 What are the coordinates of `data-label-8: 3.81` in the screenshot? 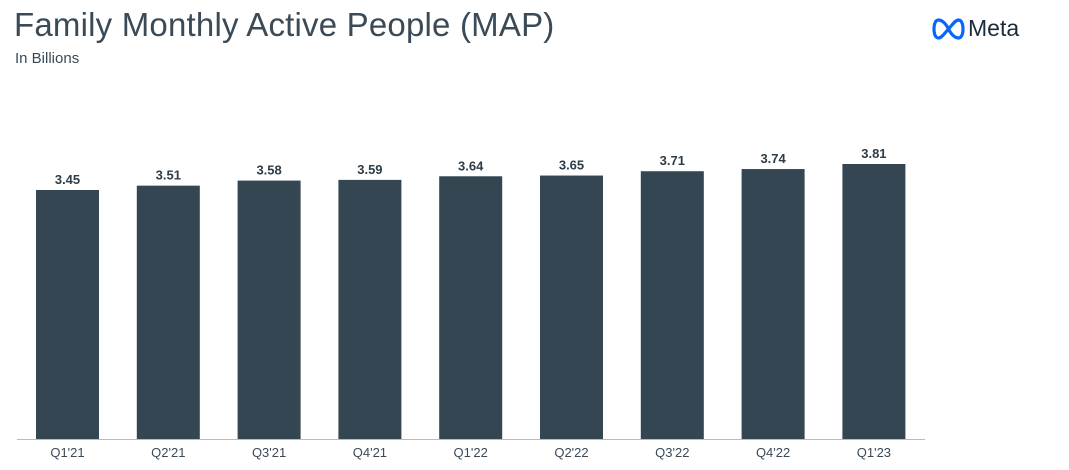 It's located at (873, 153).